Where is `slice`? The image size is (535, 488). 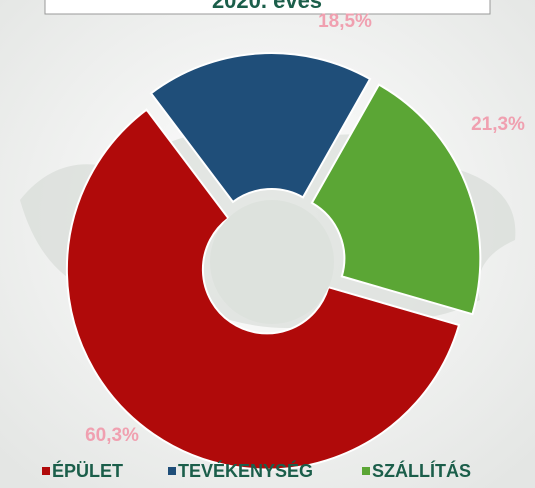
slice is located at coordinates (260, 128).